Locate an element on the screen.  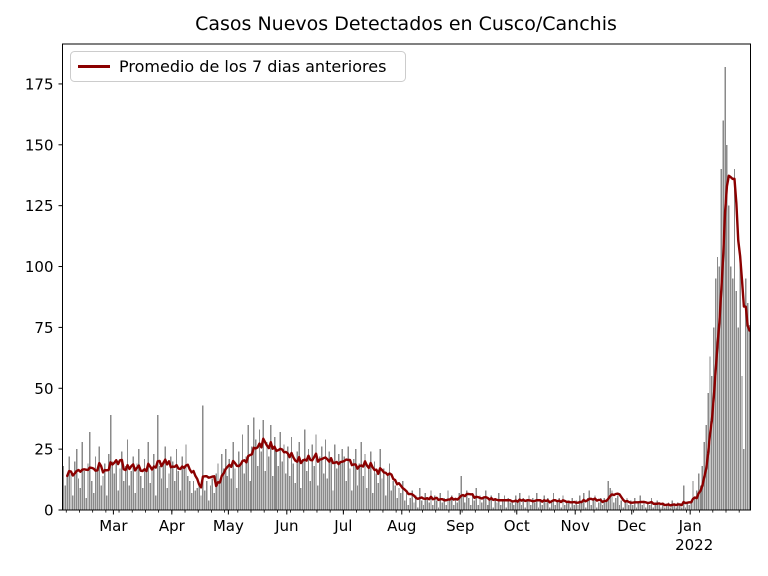
y-tick-label: 150 is located at coordinates (39, 145).